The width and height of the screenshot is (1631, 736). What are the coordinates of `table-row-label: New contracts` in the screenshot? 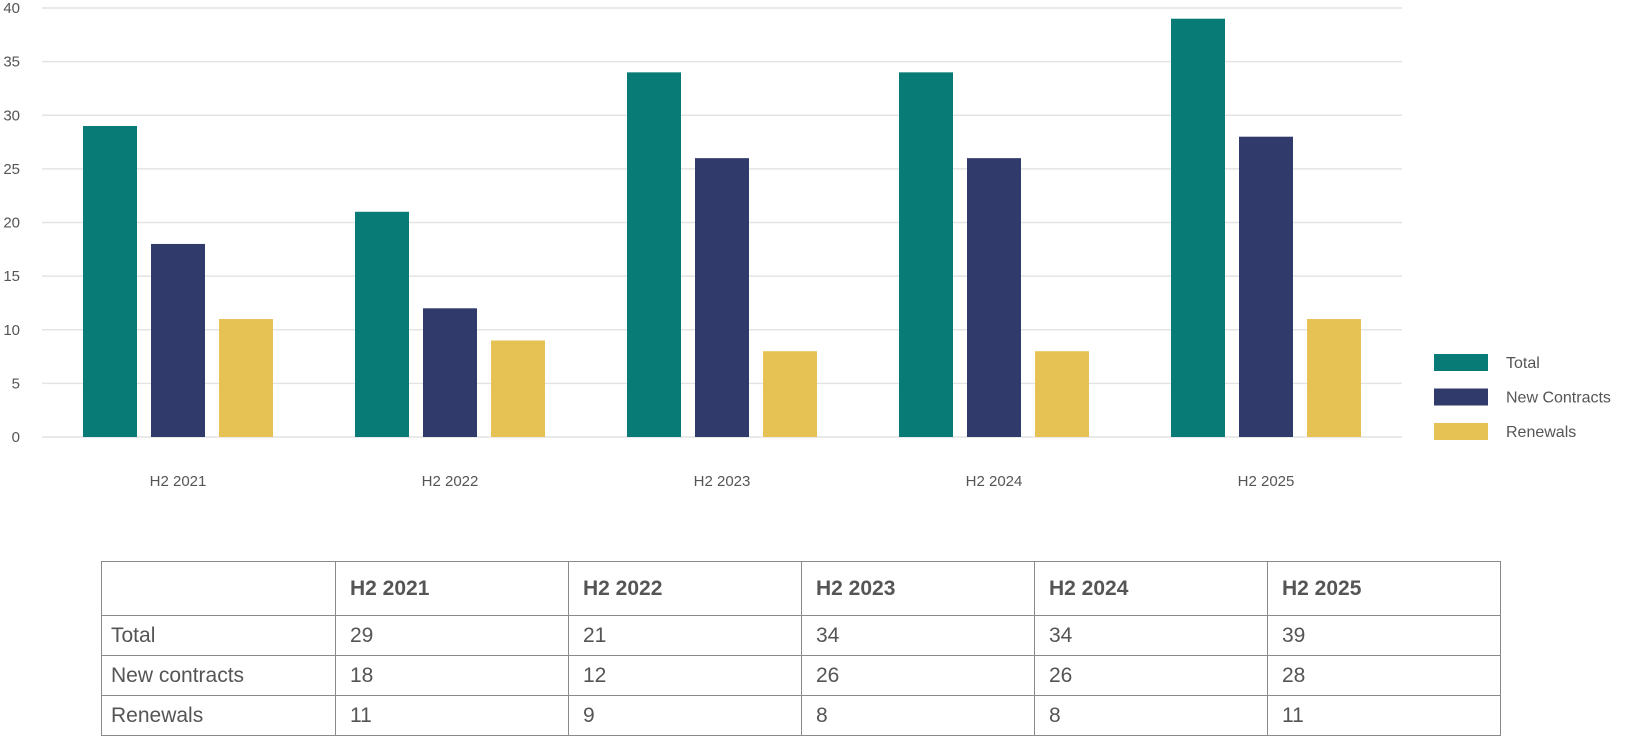 It's located at (218, 675).